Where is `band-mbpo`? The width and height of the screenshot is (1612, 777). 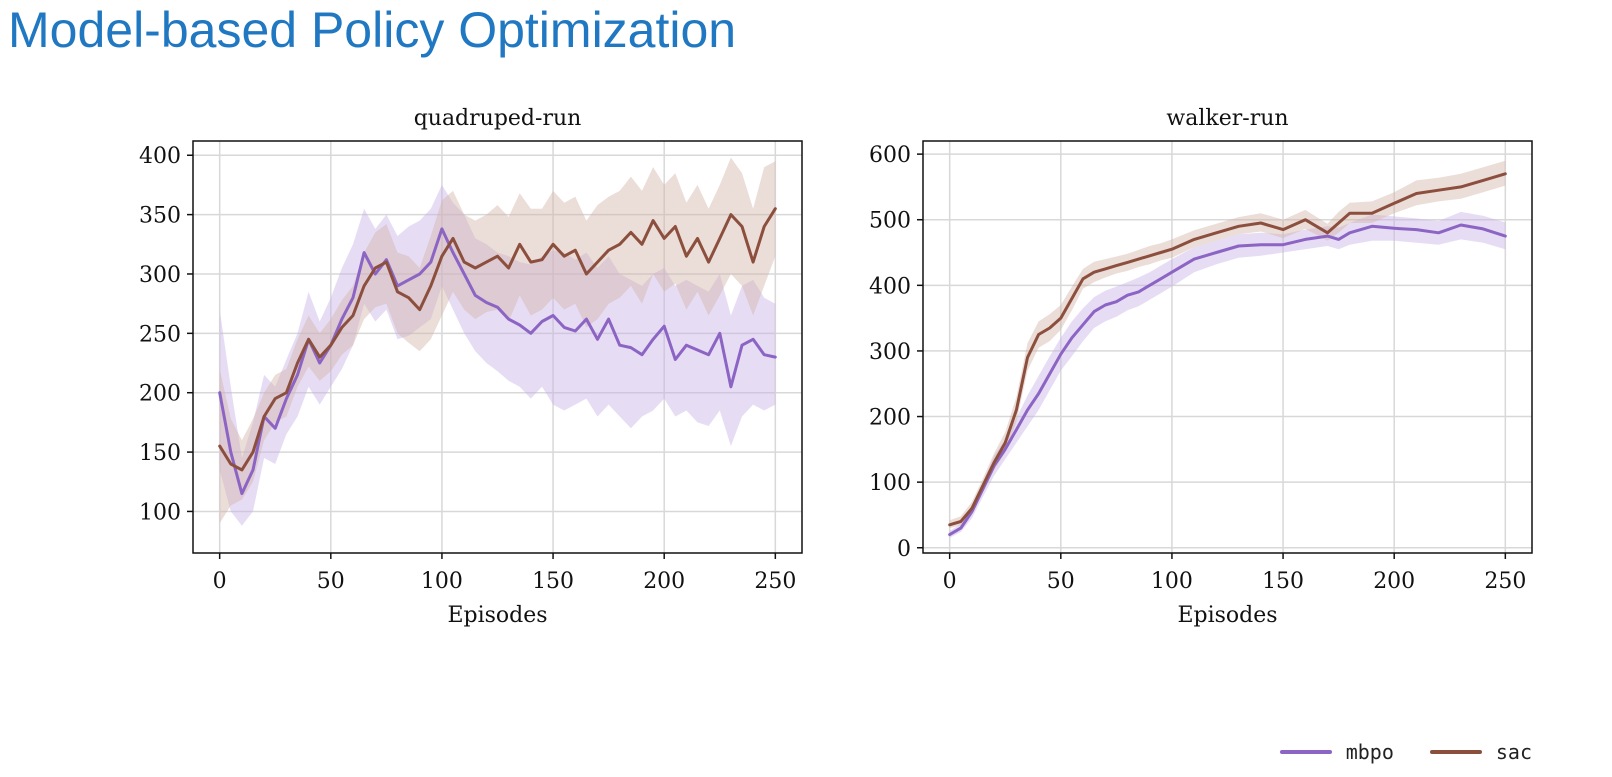
band-mbpo is located at coordinates (1227, 374).